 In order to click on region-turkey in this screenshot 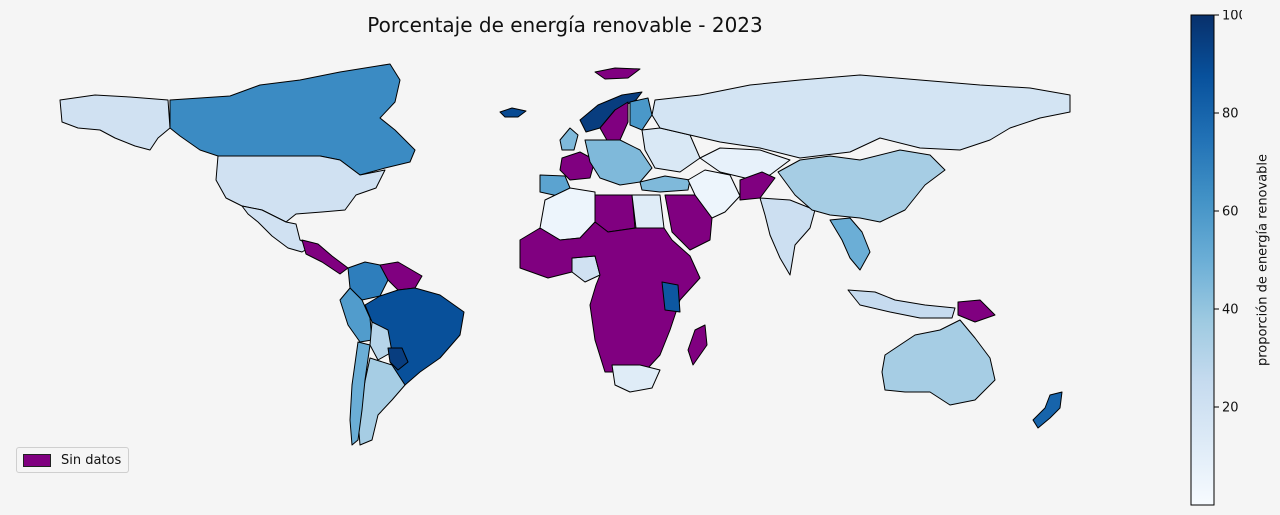, I will do `click(665, 184)`.